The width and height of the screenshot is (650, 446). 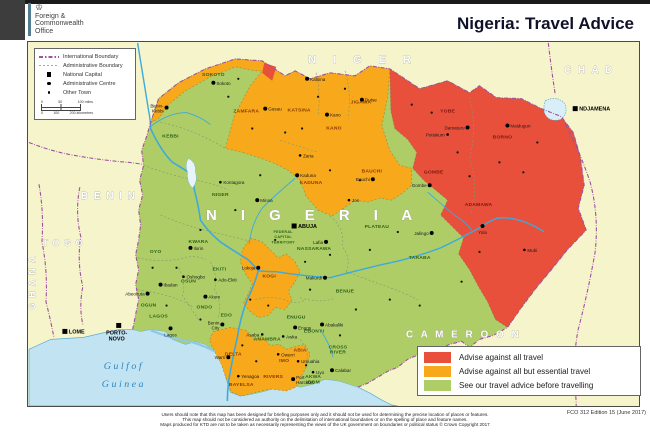 What do you see at coordinates (56, 113) in the screenshot?
I see `scale-label: 100` at bounding box center [56, 113].